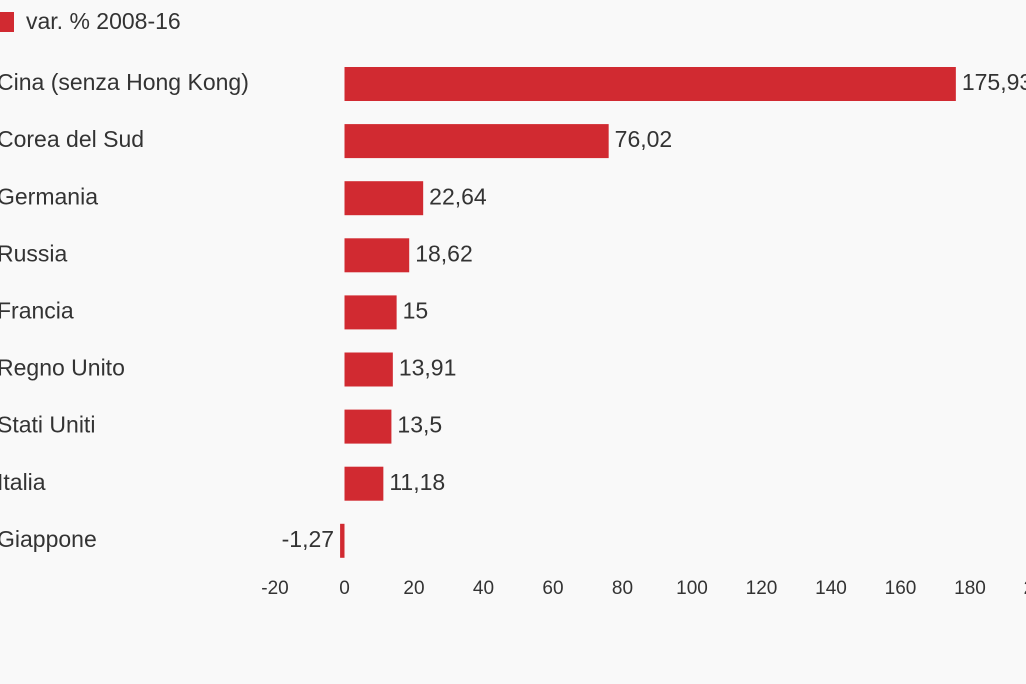 This screenshot has height=684, width=1026. What do you see at coordinates (692, 588) in the screenshot?
I see `x-tick-label: 100` at bounding box center [692, 588].